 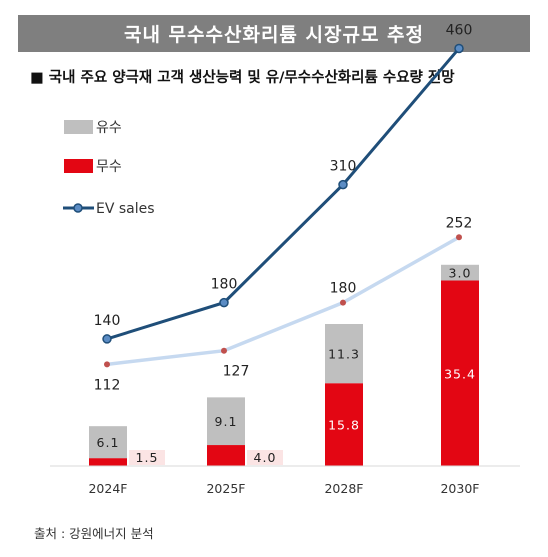 I want to click on bar-yusu-2024F, so click(x=108, y=442).